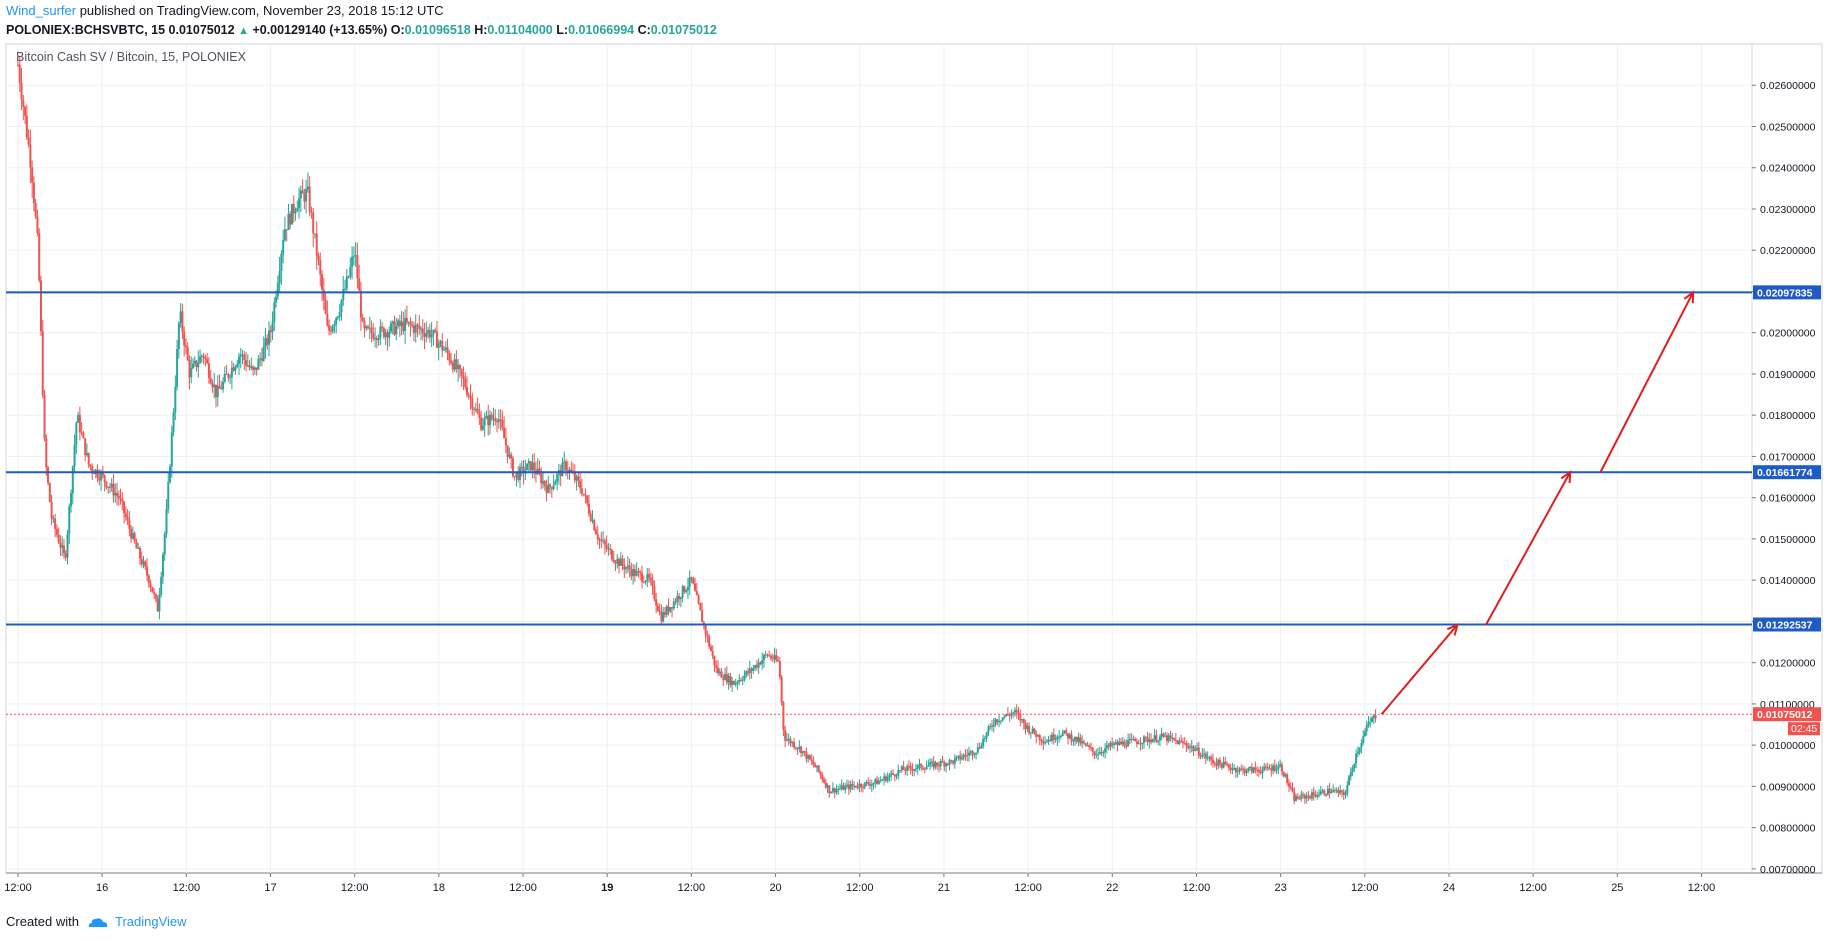 The height and width of the screenshot is (941, 1828). Describe the element at coordinates (41, 10) in the screenshot. I see `author-link: Wind_surfer` at that location.